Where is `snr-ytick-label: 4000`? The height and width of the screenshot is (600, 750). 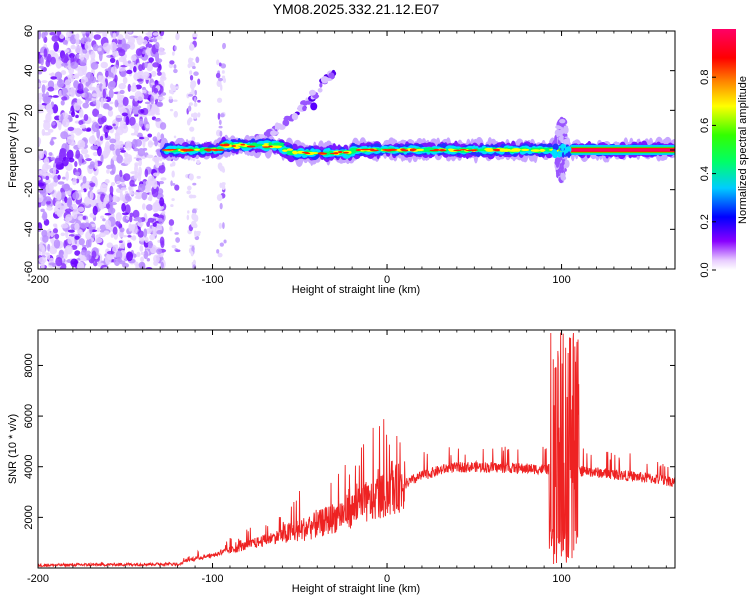 snr-ytick-label: 4000 is located at coordinates (29, 466).